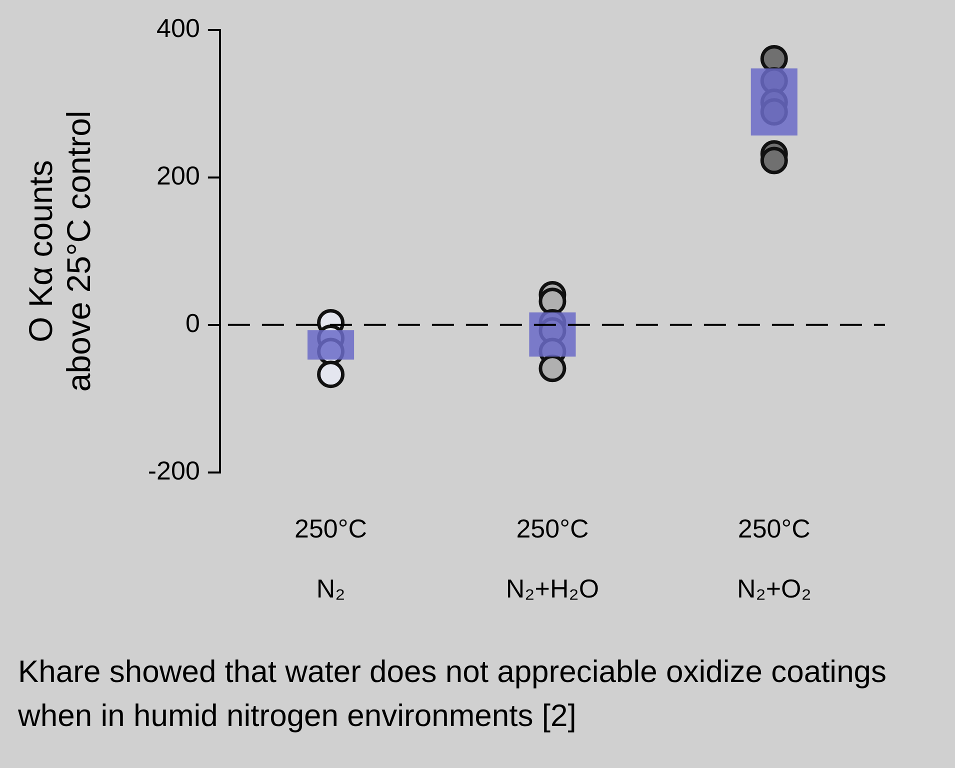 This screenshot has width=955, height=768. I want to click on text: Khare showed that water does not appreciable oxidize coatings when in humid nitrogen environments [2], so click(453, 694).